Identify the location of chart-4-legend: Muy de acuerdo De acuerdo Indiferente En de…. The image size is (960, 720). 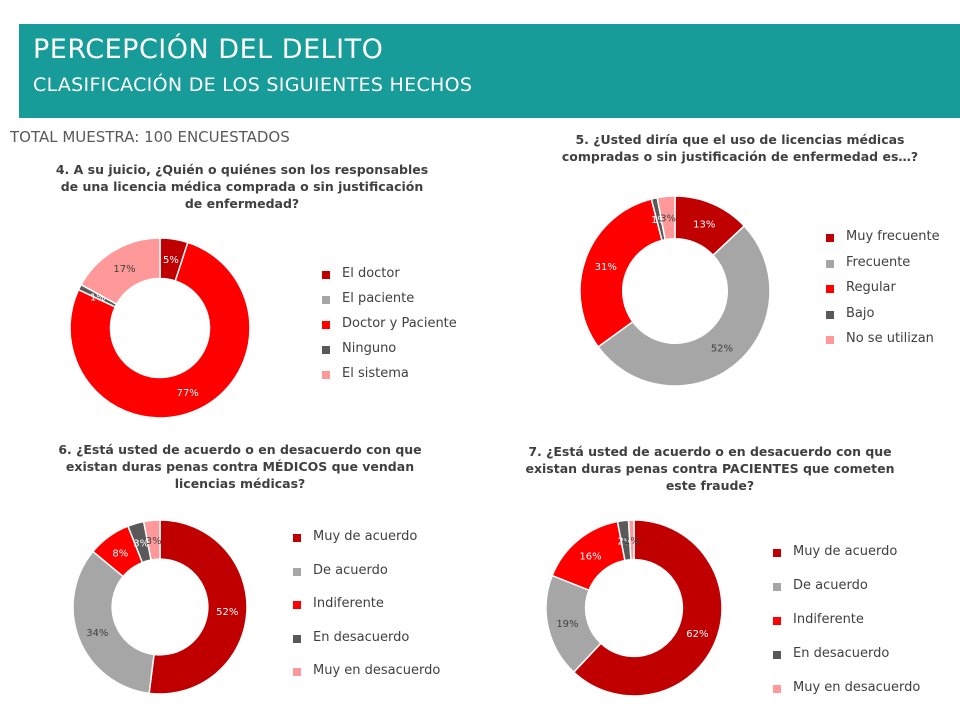
(846, 629).